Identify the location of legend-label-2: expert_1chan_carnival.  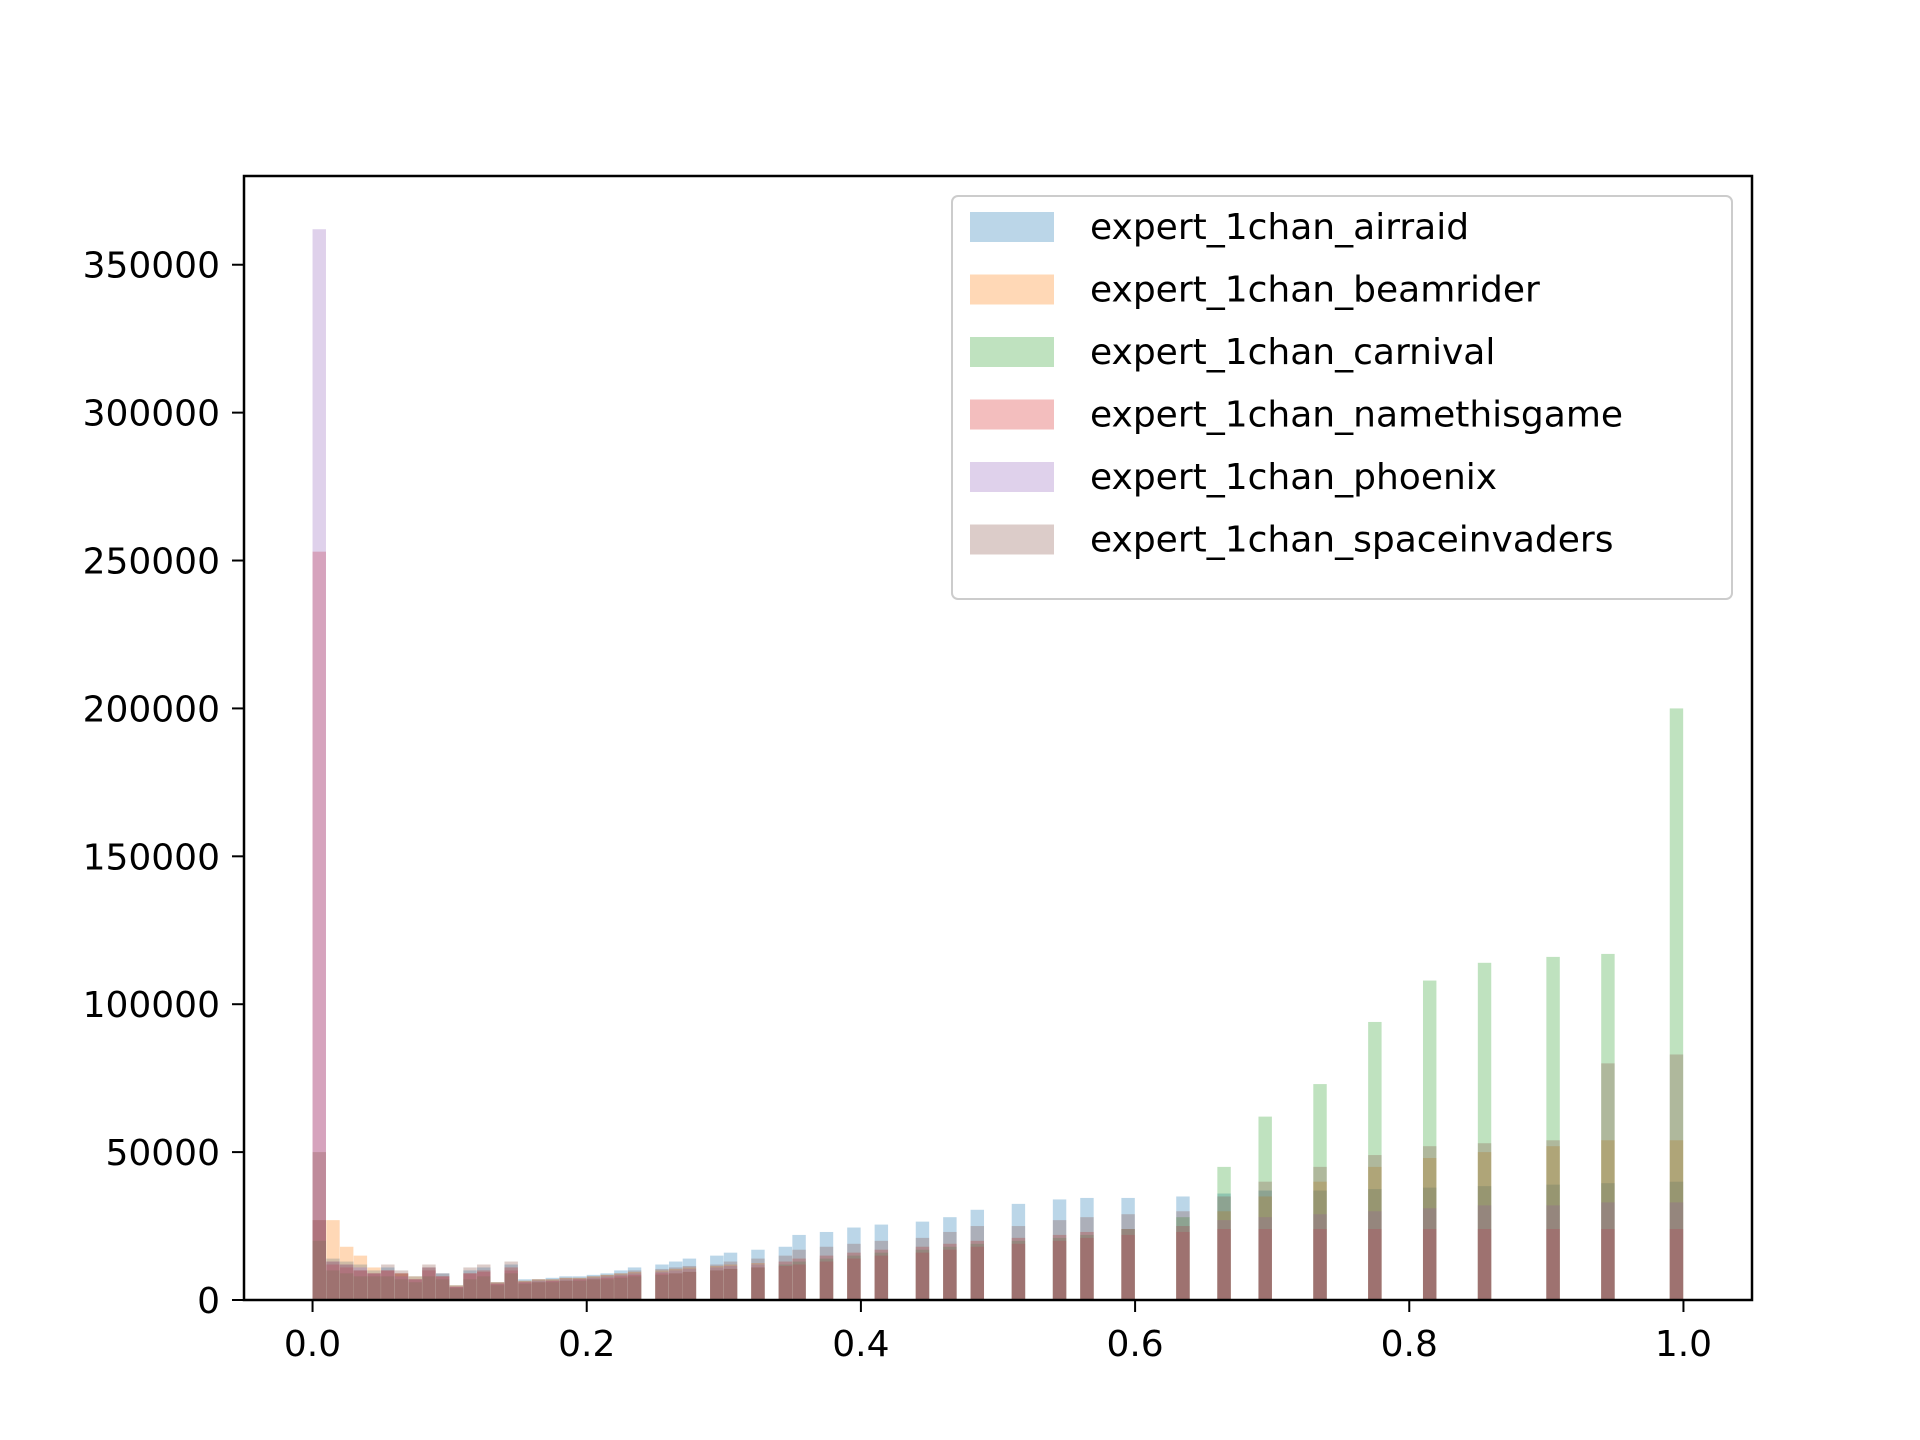
(1292, 352).